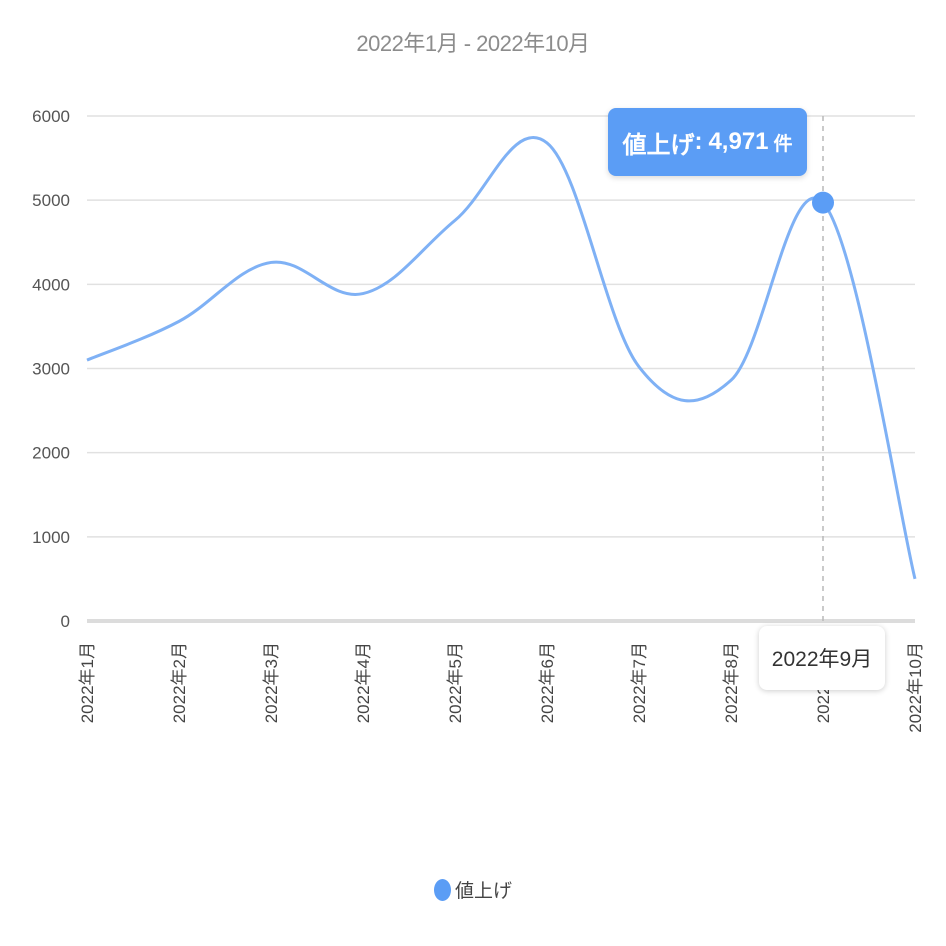 Image resolution: width=946 pixels, height=946 pixels. Describe the element at coordinates (639, 682) in the screenshot. I see `x-tick-label: 2022年7月` at that location.